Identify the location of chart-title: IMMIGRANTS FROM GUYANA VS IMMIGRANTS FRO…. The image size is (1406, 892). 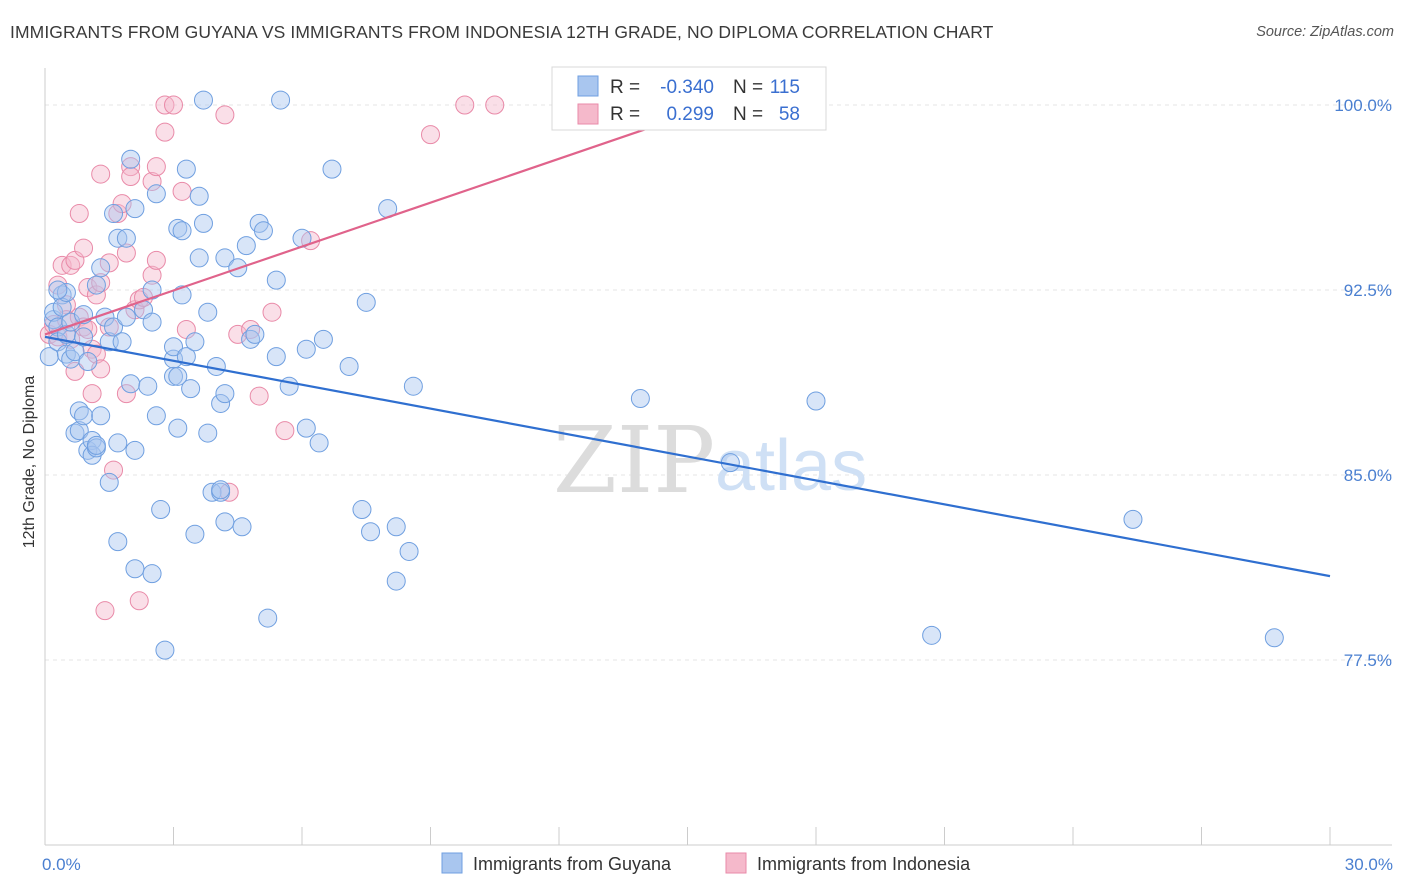
(502, 32).